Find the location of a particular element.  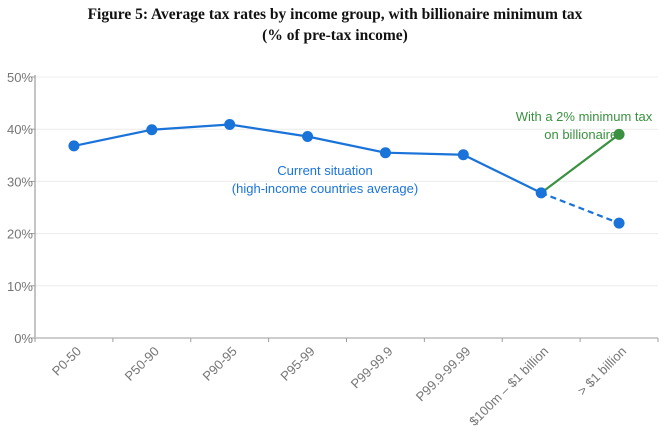

chart-subtitle: (% of pre-tax income) is located at coordinates (335, 35).